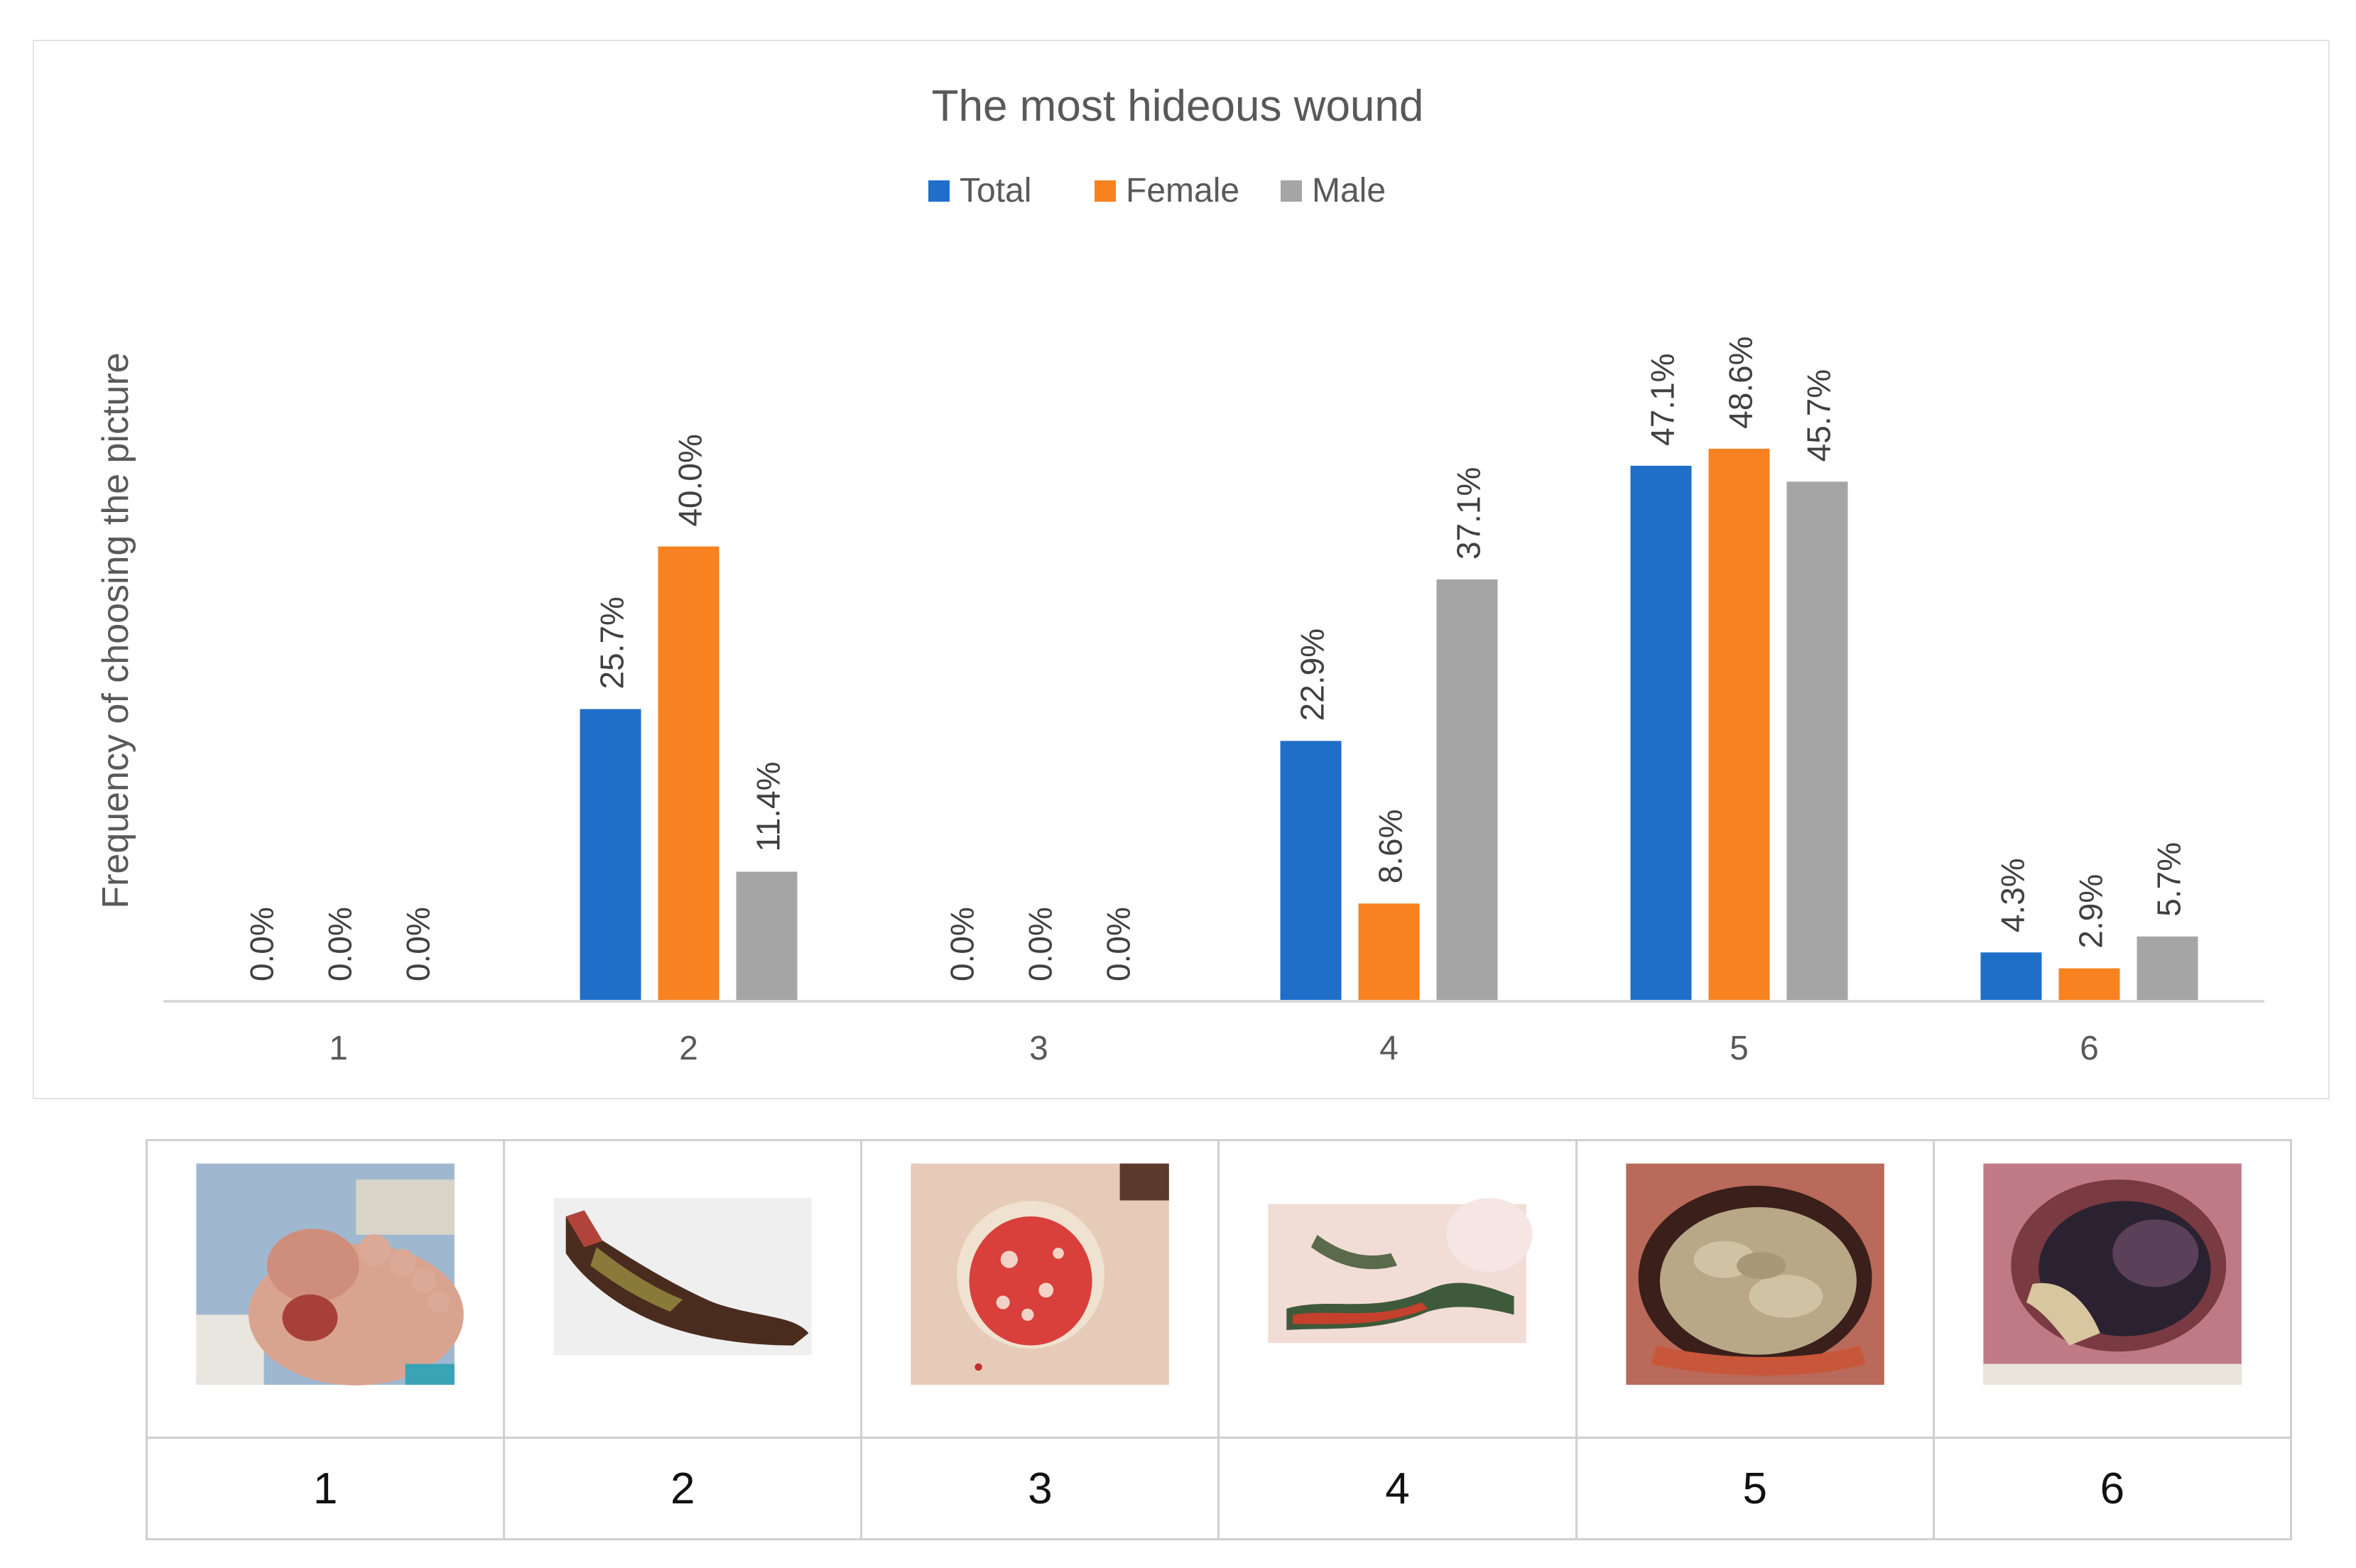 The width and height of the screenshot is (2356, 1568). Describe the element at coordinates (683, 1489) in the screenshot. I see `picture-number: 2` at that location.